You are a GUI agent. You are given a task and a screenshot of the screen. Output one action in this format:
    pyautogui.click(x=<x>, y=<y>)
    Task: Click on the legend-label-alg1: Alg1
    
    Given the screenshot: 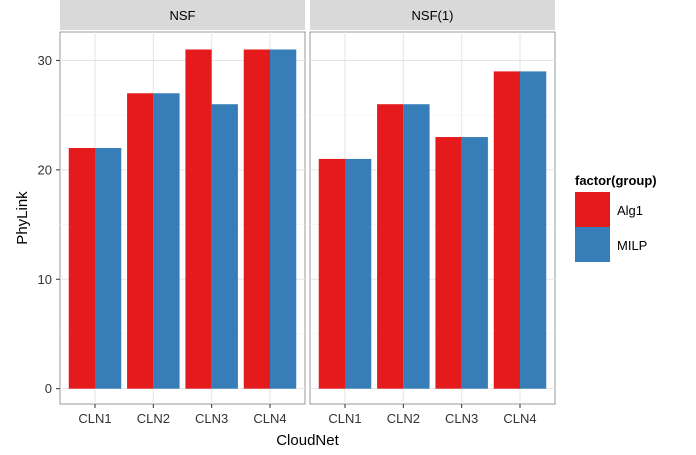 What is the action you would take?
    pyautogui.click(x=630, y=210)
    